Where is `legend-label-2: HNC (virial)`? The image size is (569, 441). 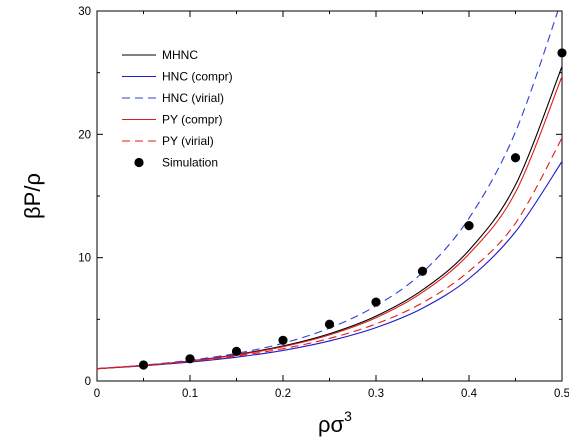
legend-label-2: HNC (virial) is located at coordinates (193, 98).